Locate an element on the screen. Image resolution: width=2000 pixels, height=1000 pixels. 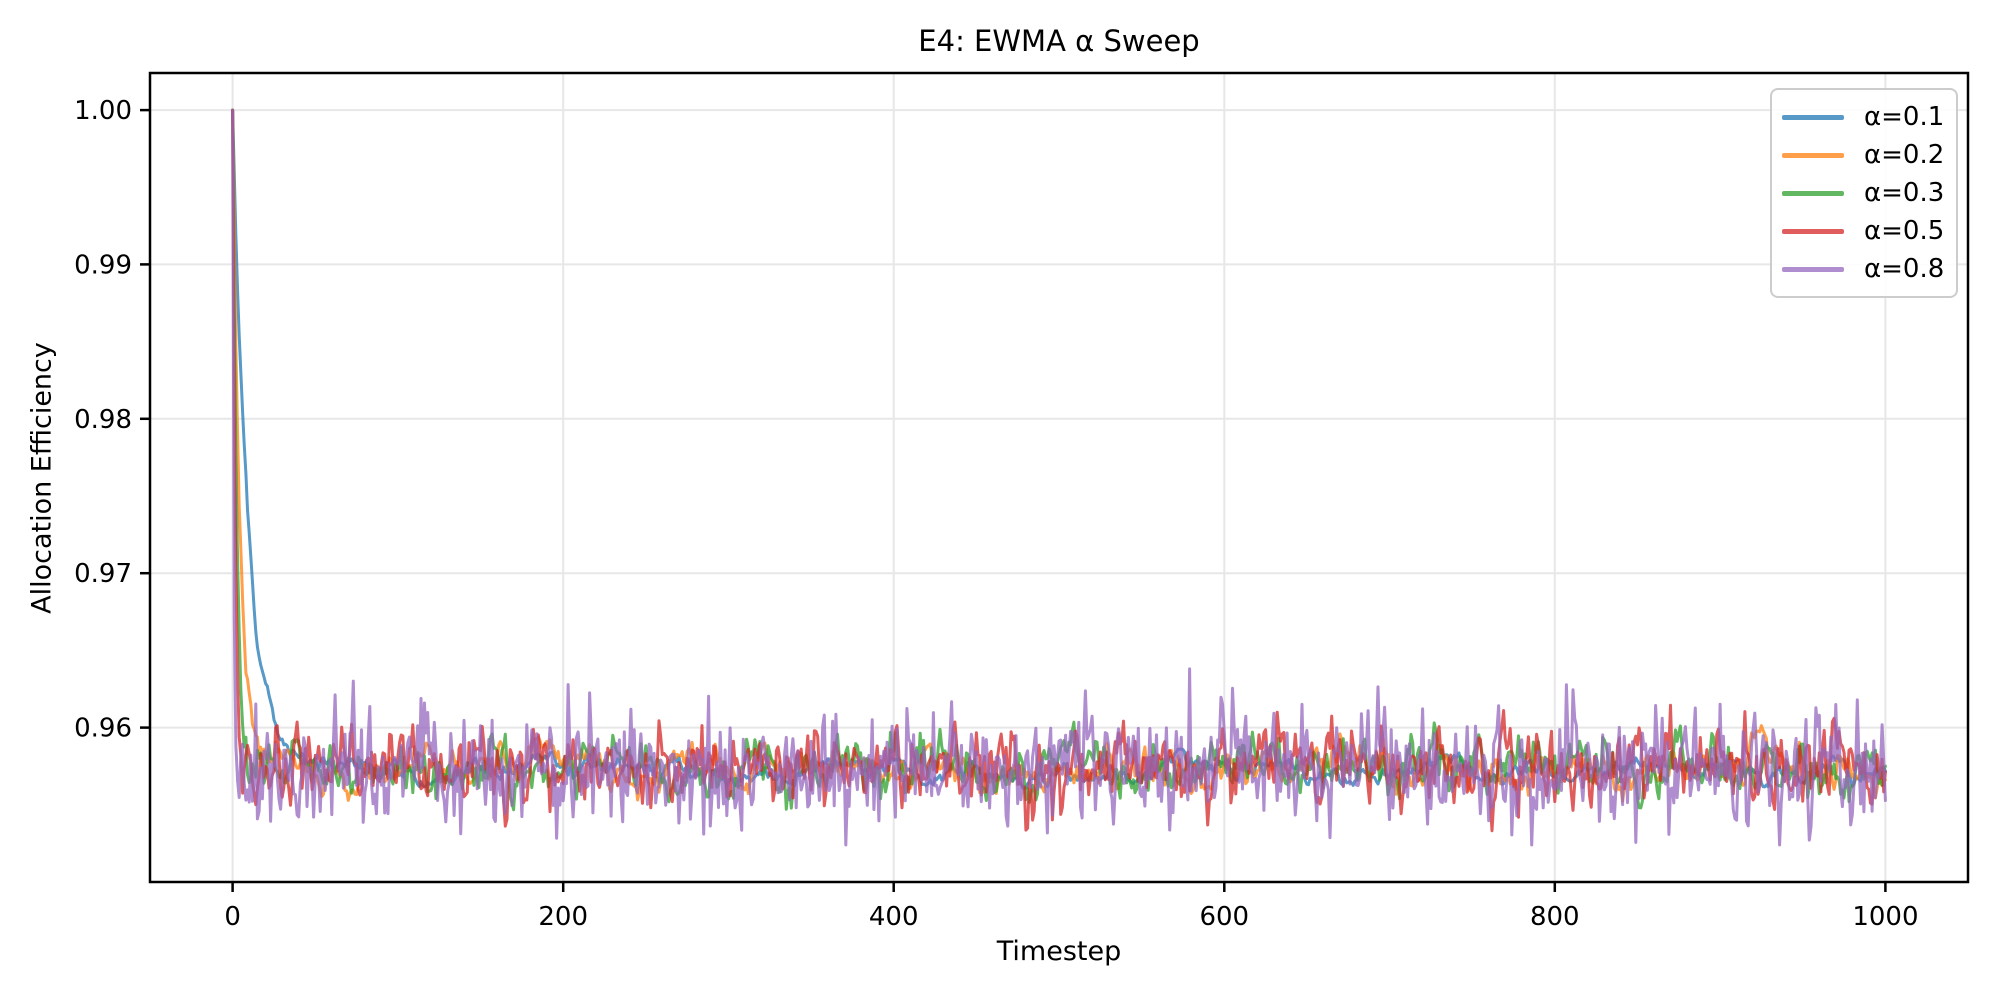
x-tick-label: 800 is located at coordinates (1555, 917).